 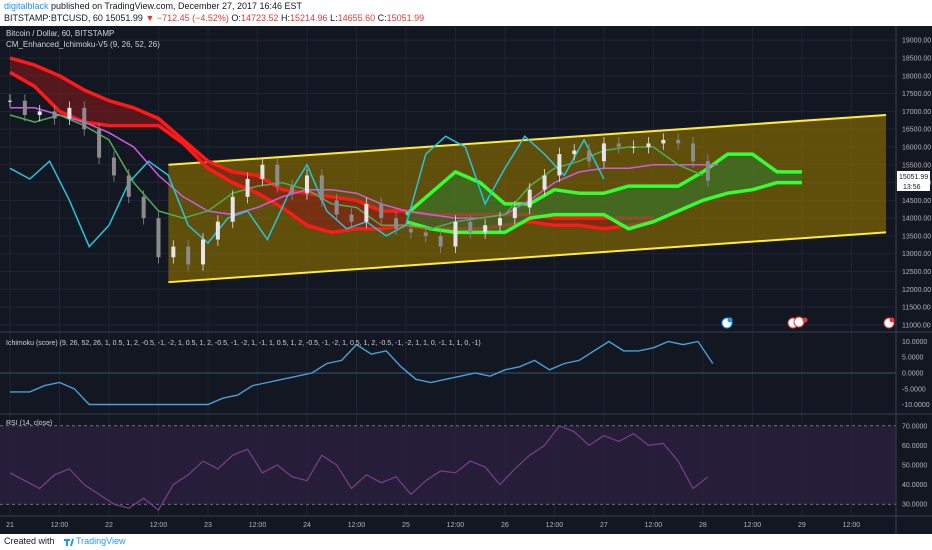 What do you see at coordinates (914, 389) in the screenshot?
I see `score-tick-label: -5.0000` at bounding box center [914, 389].